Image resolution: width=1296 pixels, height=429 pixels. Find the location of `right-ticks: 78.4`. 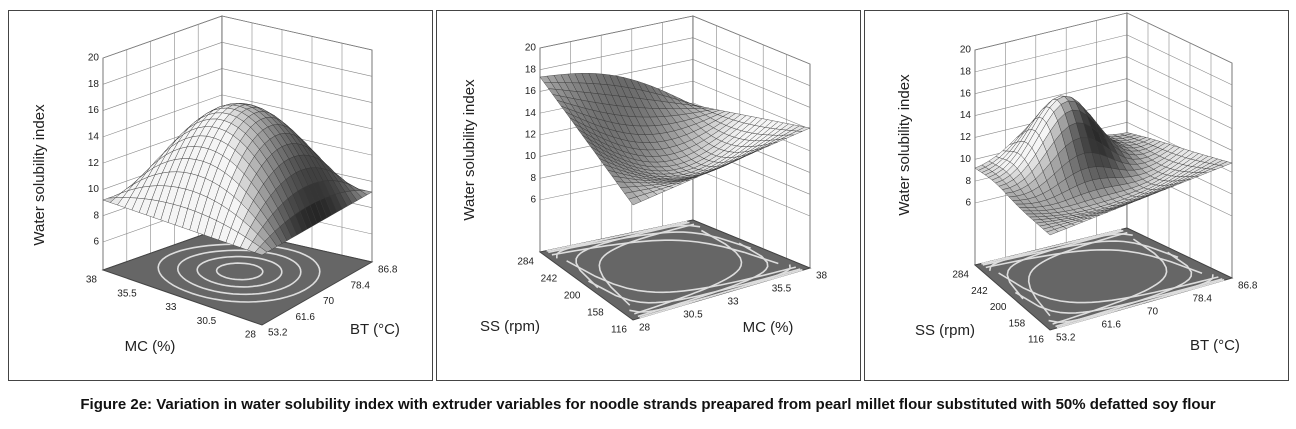

right-ticks: 78.4 is located at coordinates (1203, 299).